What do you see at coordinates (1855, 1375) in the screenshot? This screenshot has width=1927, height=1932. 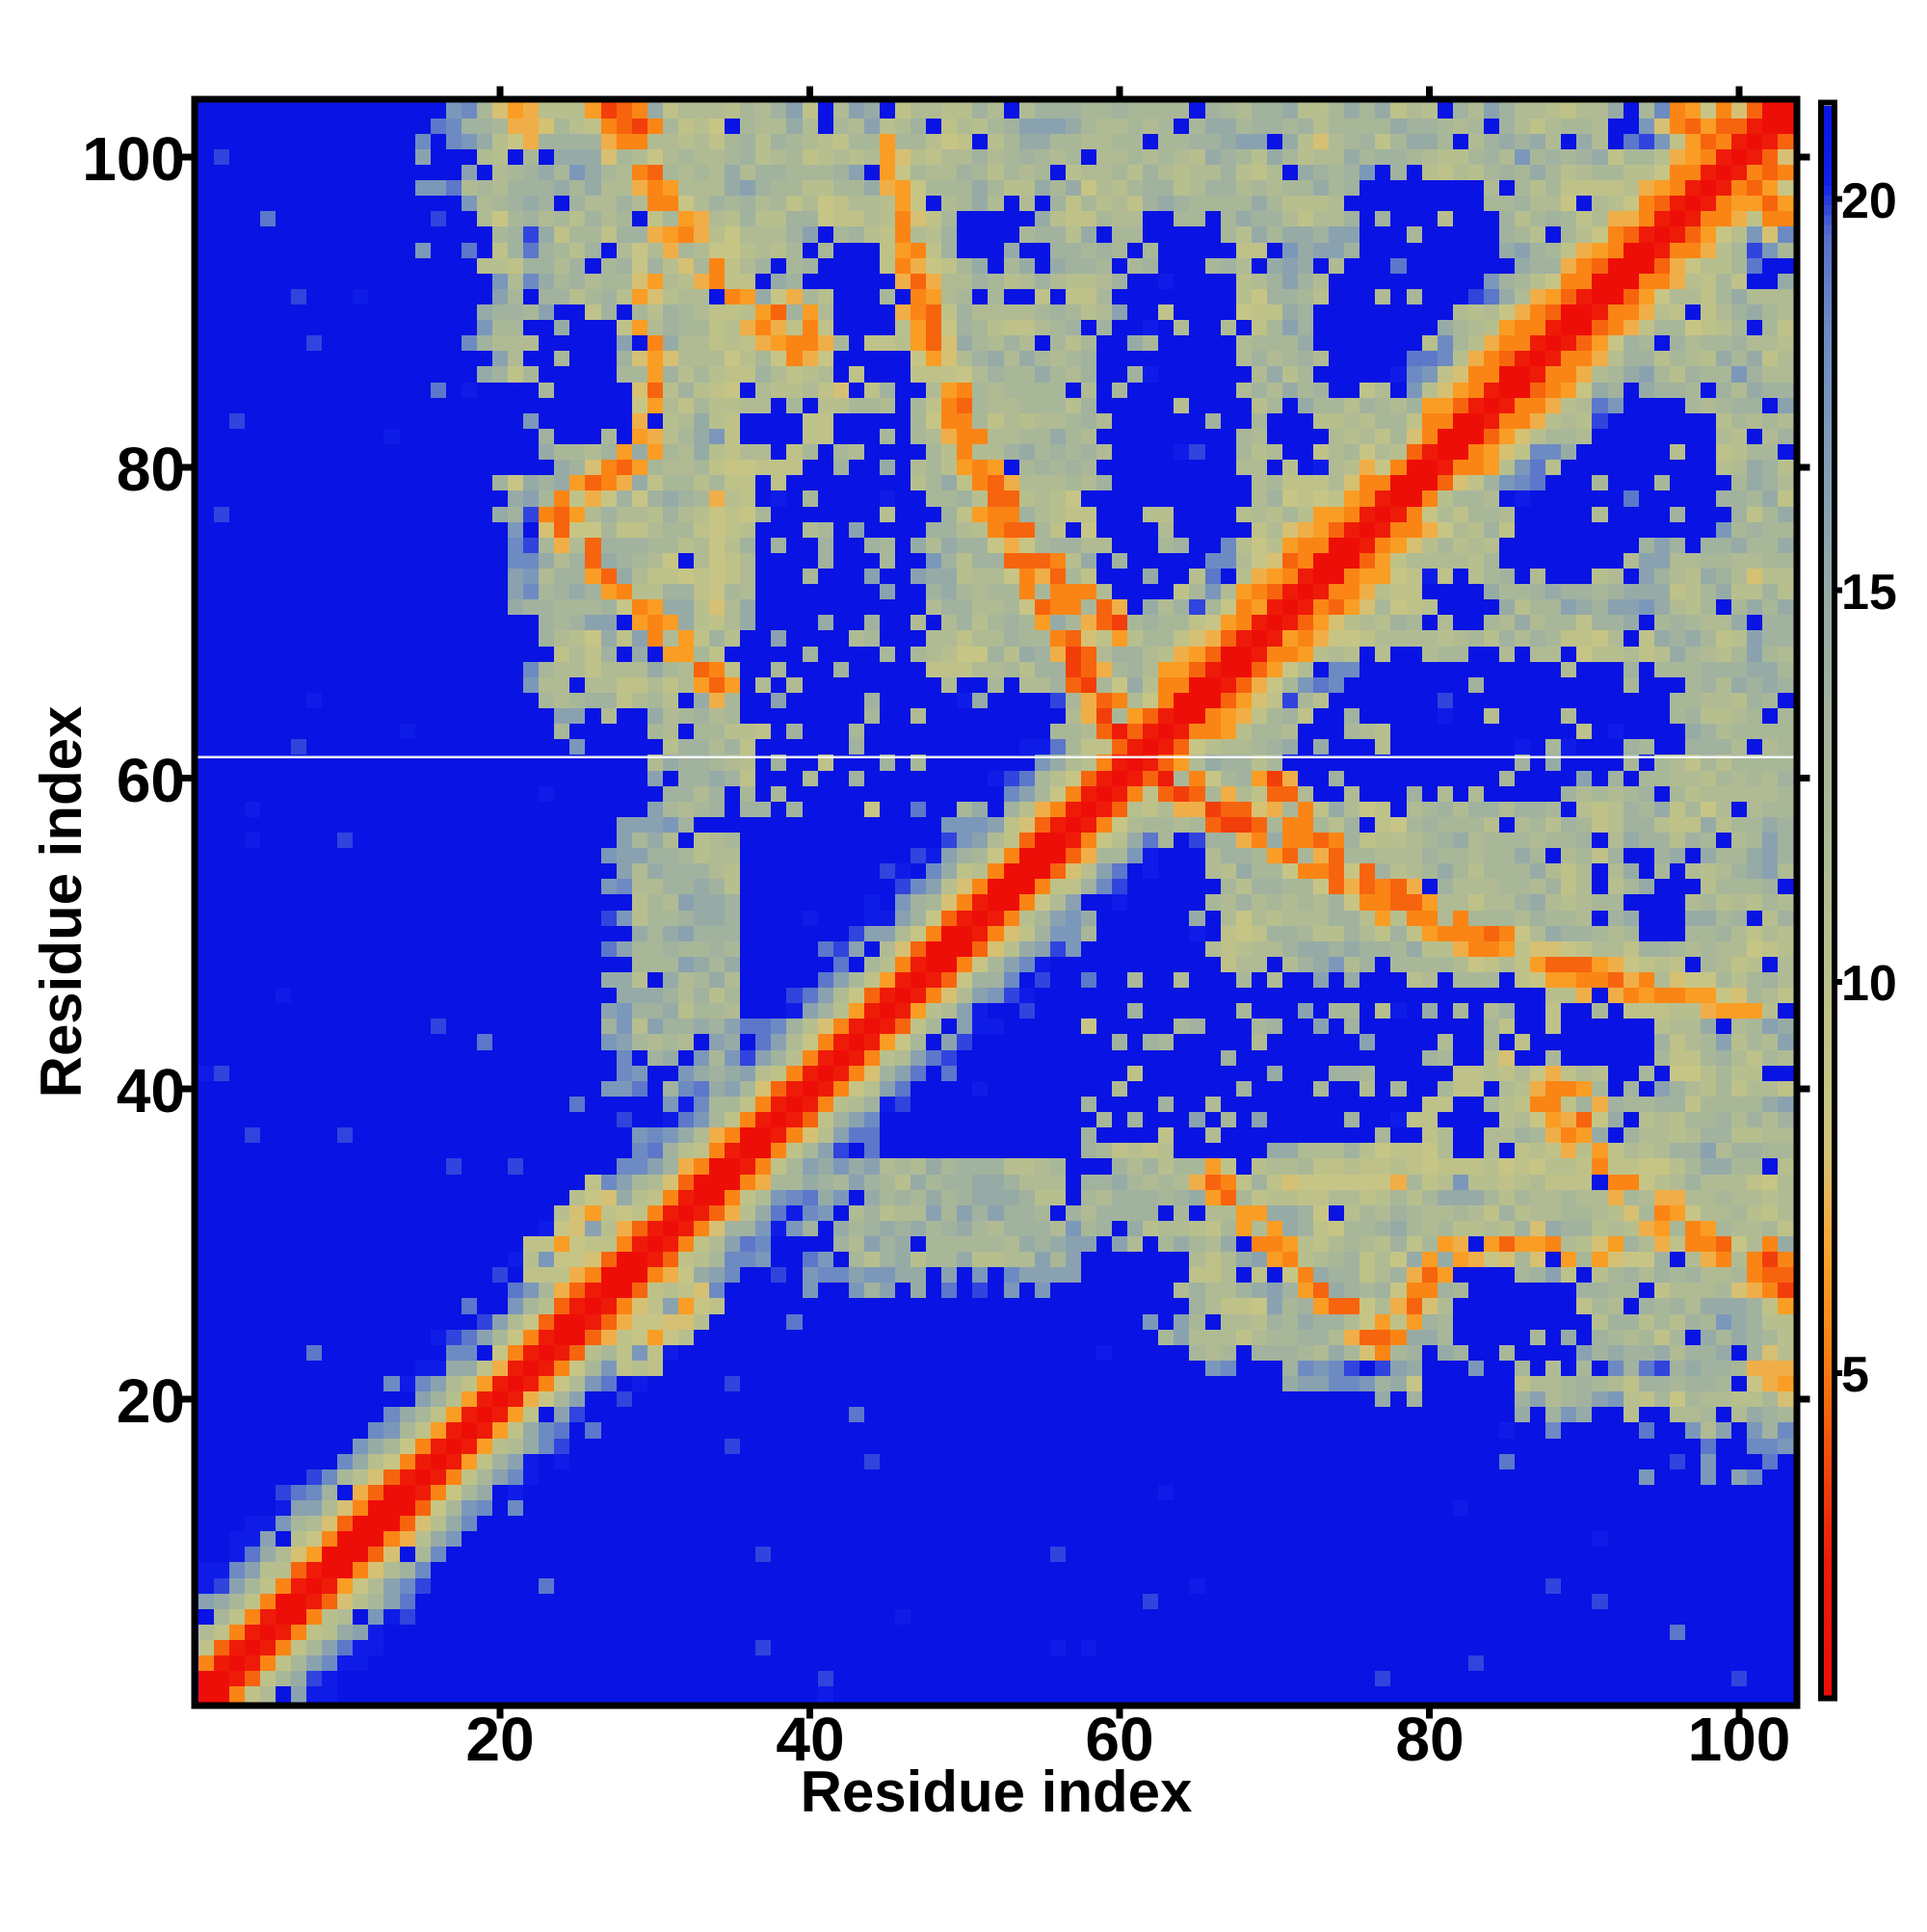 I see `svg-text: 5` at bounding box center [1855, 1375].